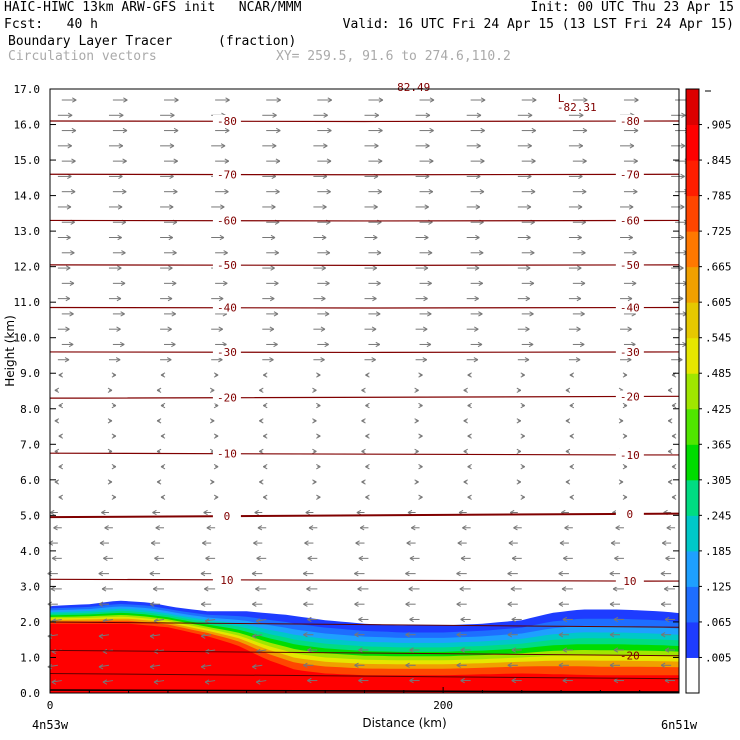  What do you see at coordinates (27, 267) in the screenshot?
I see `y-tick-label: 12.0` at bounding box center [27, 267].